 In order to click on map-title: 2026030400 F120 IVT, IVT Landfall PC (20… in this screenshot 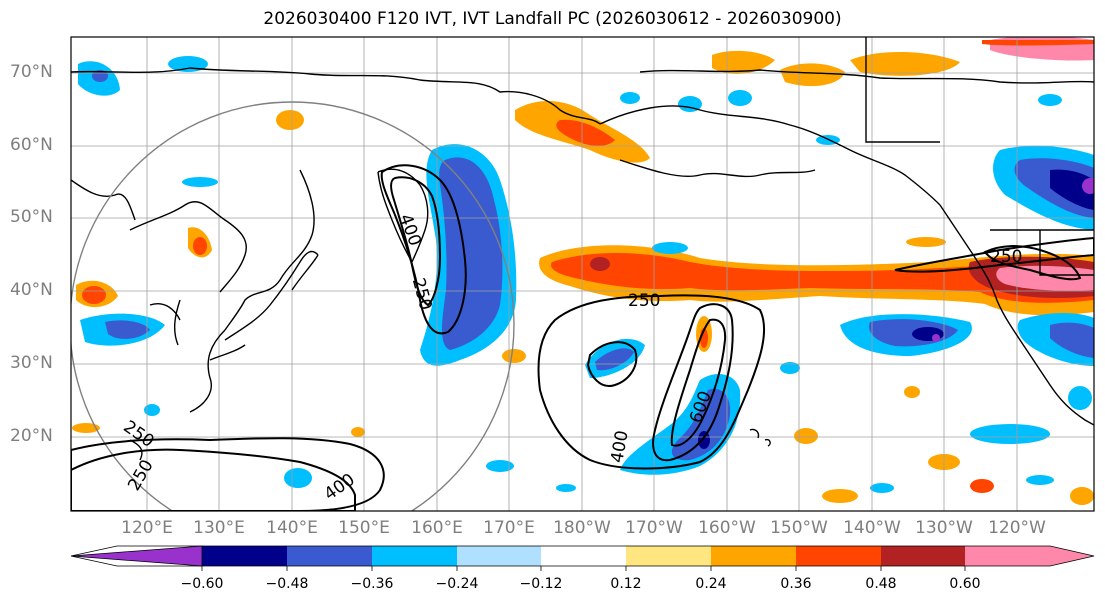, I will do `click(552, 19)`.